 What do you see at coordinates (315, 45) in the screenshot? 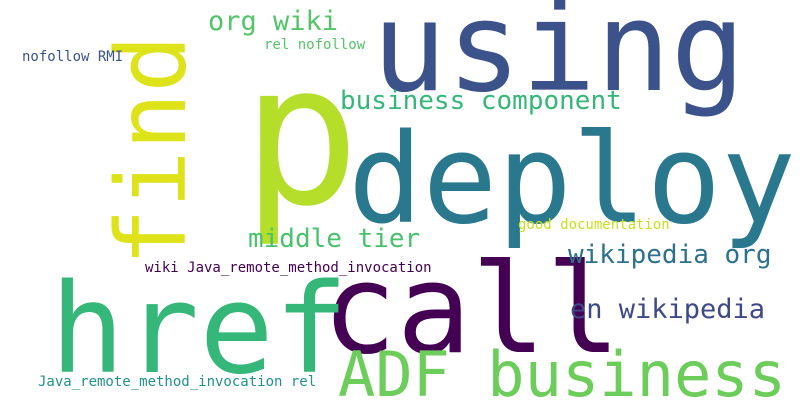
I see `word-rel-nofollow: rel nofollow` at bounding box center [315, 45].